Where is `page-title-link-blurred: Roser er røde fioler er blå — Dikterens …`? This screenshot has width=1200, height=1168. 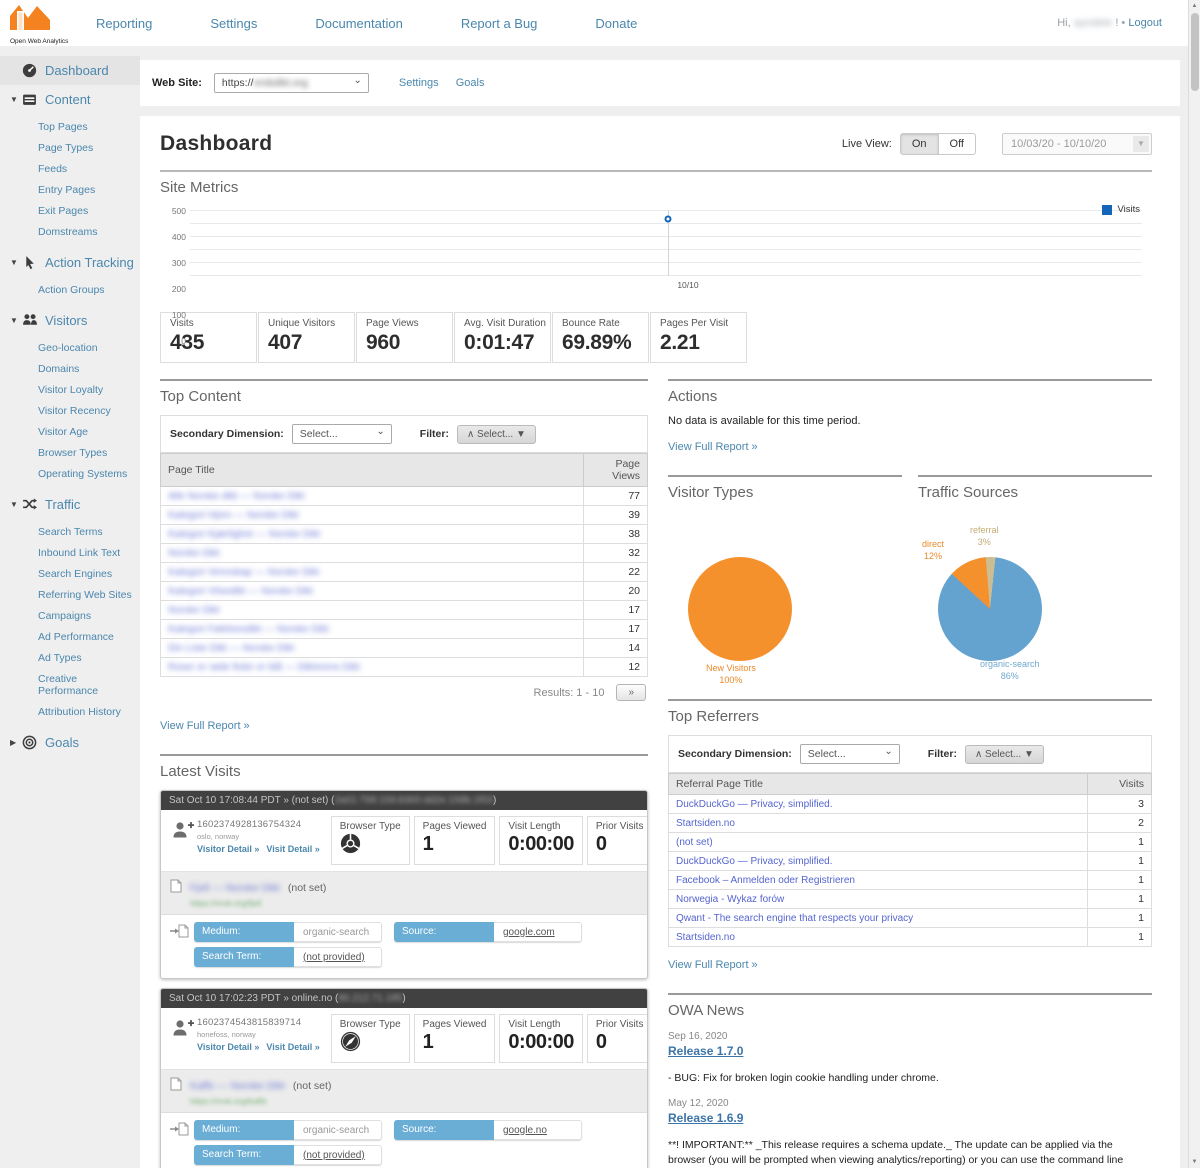 page-title-link-blurred: Roser er røde fioler er blå — Dikterens … is located at coordinates (264, 667).